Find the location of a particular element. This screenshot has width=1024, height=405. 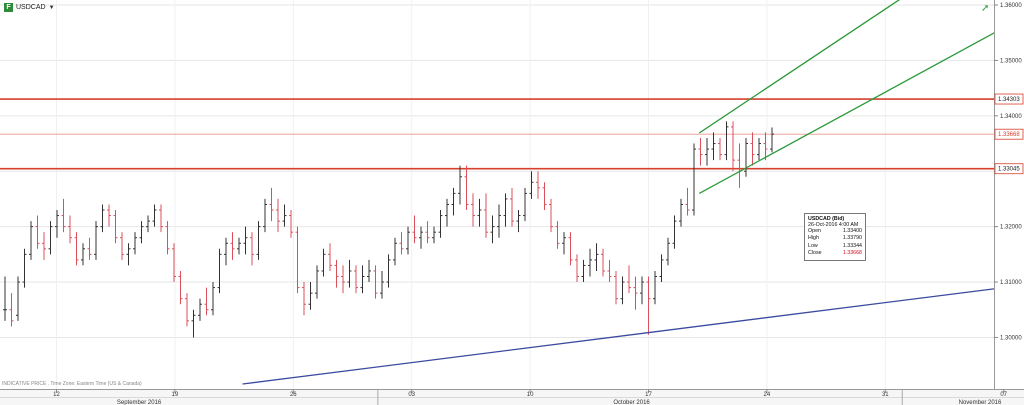

tooltip-label: Open is located at coordinates (814, 231).